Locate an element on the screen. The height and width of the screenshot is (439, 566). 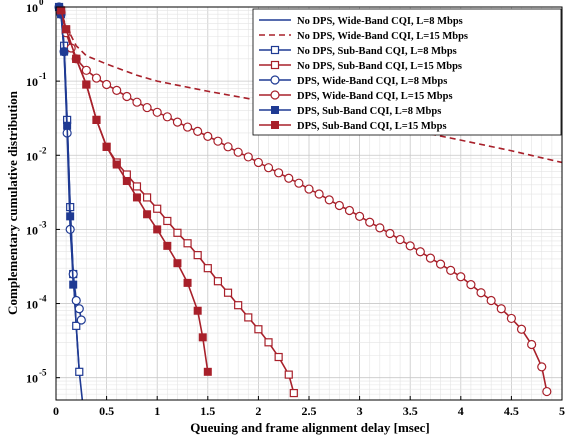
y-tick-exponent: -5 is located at coordinates (43, 373).